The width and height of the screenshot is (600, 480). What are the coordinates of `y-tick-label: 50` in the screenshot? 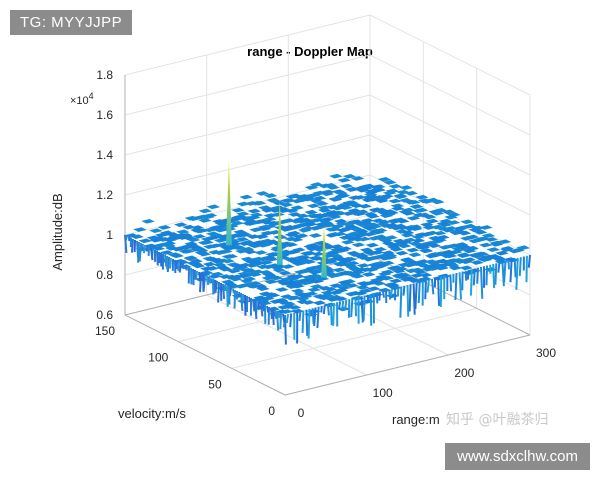 It's located at (215, 384).